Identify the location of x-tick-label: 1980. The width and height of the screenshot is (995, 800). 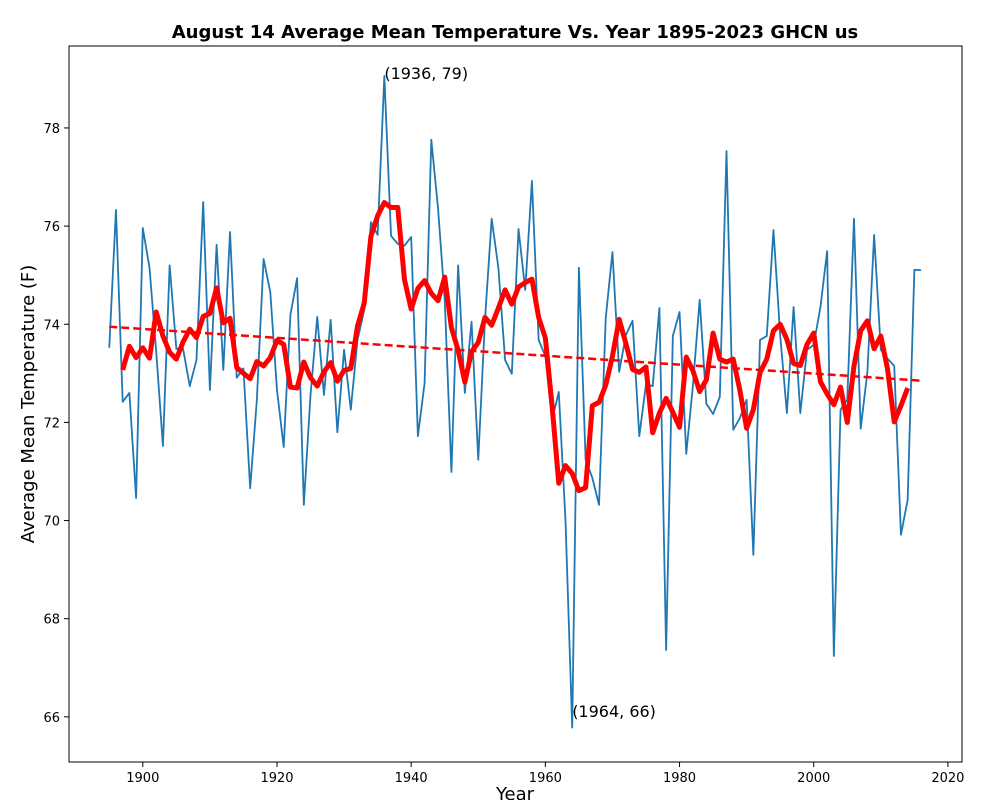
(679, 778).